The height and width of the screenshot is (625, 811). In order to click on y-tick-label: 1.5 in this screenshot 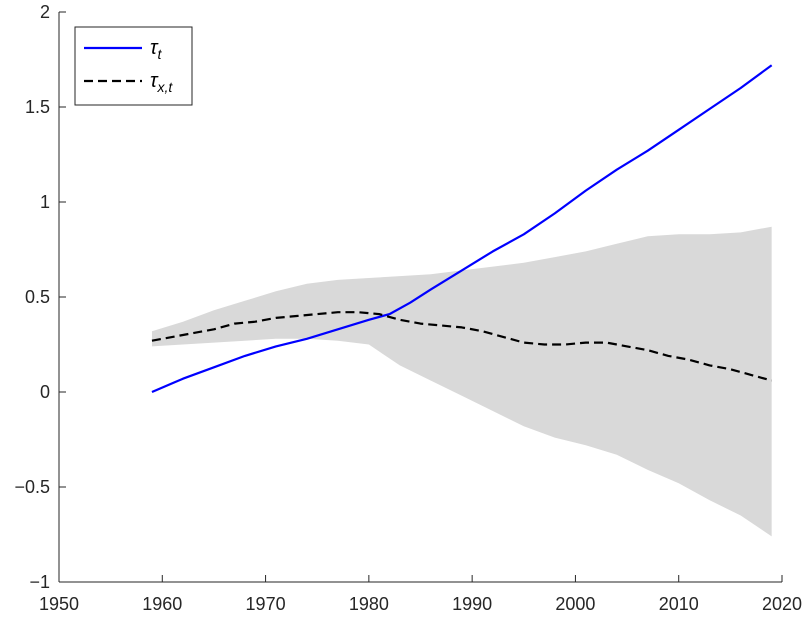, I will do `click(37, 107)`.